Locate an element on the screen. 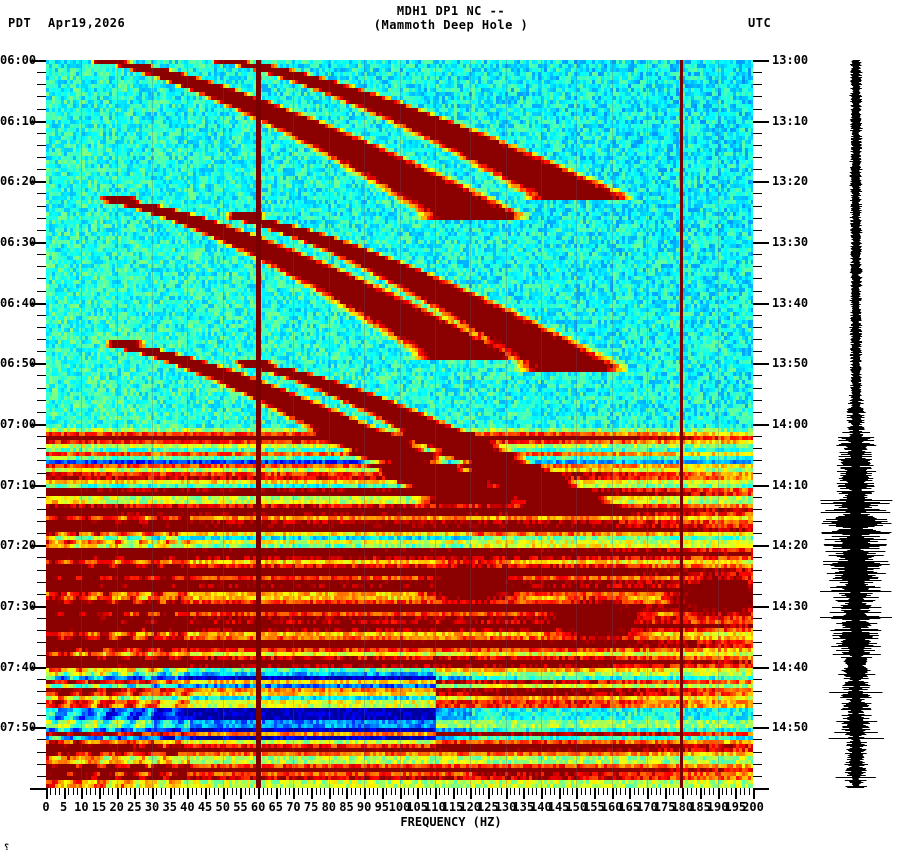 The width and height of the screenshot is (902, 864). time-label-utc: 14:30 is located at coordinates (790, 606).